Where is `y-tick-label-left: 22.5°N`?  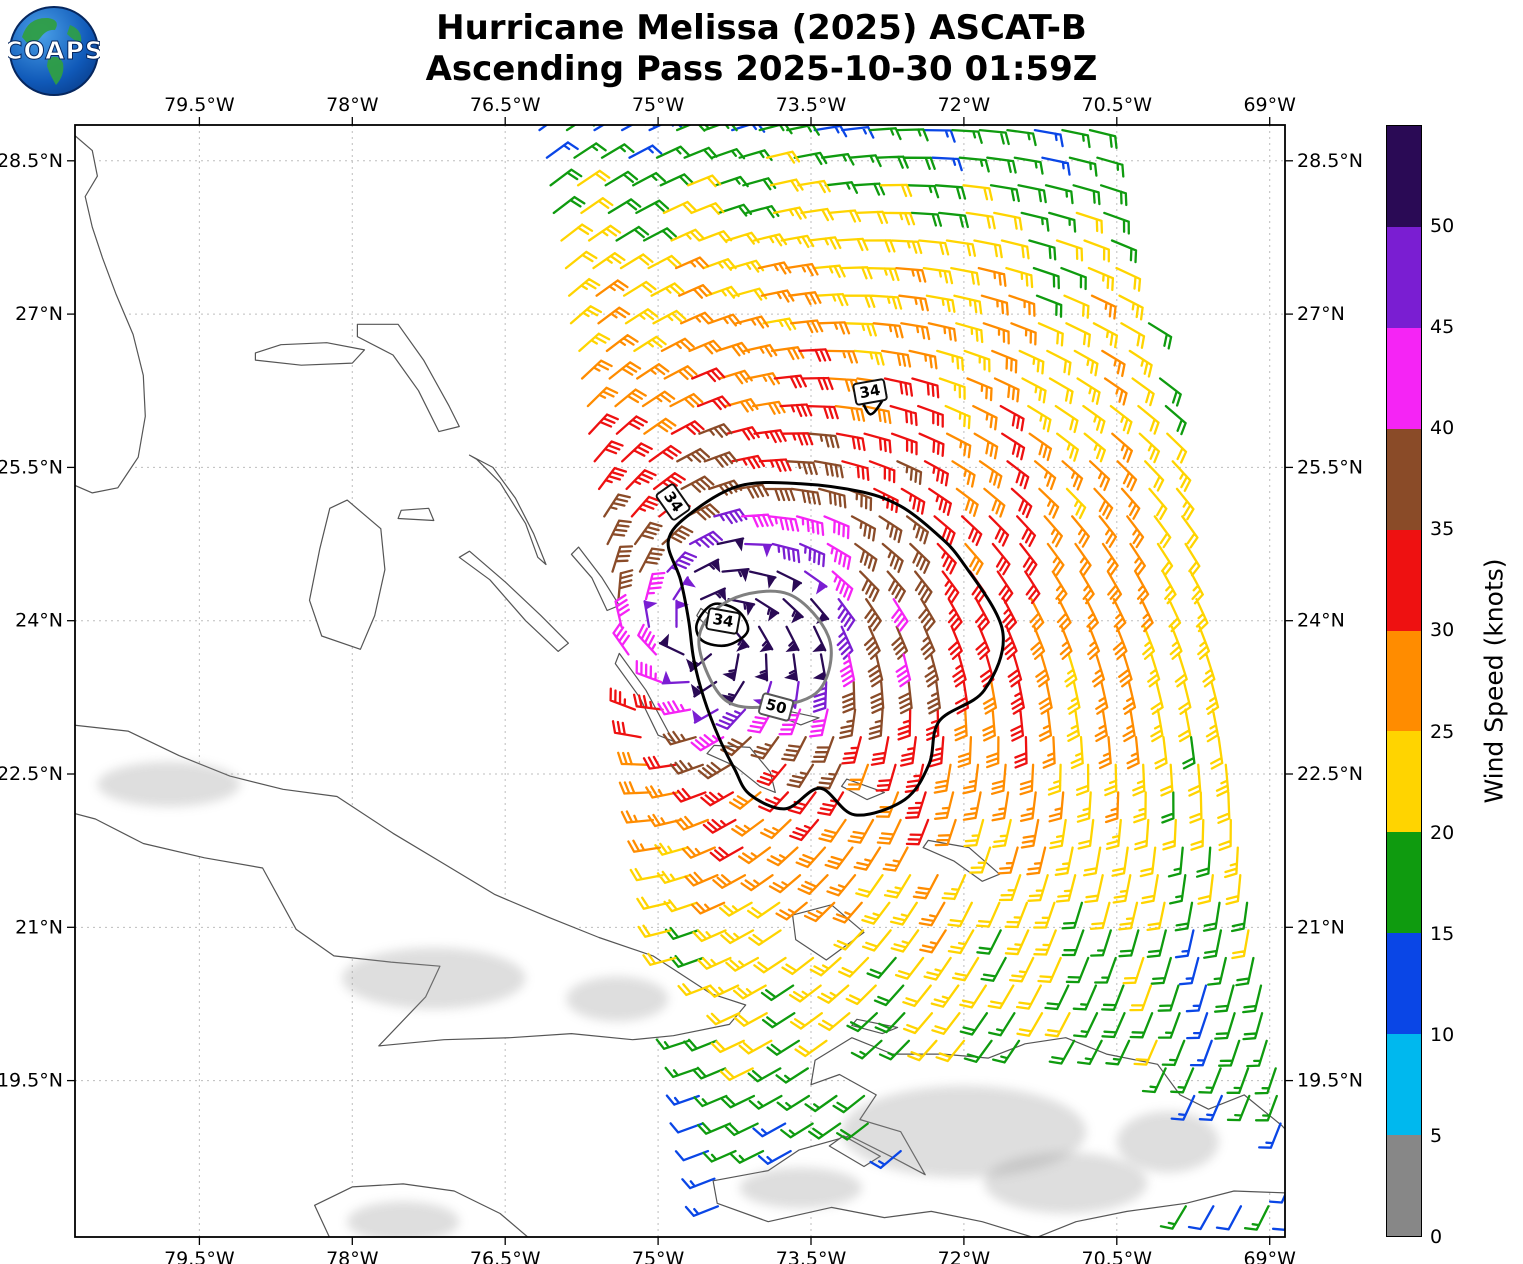 y-tick-label-left: 22.5°N is located at coordinates (31, 774).